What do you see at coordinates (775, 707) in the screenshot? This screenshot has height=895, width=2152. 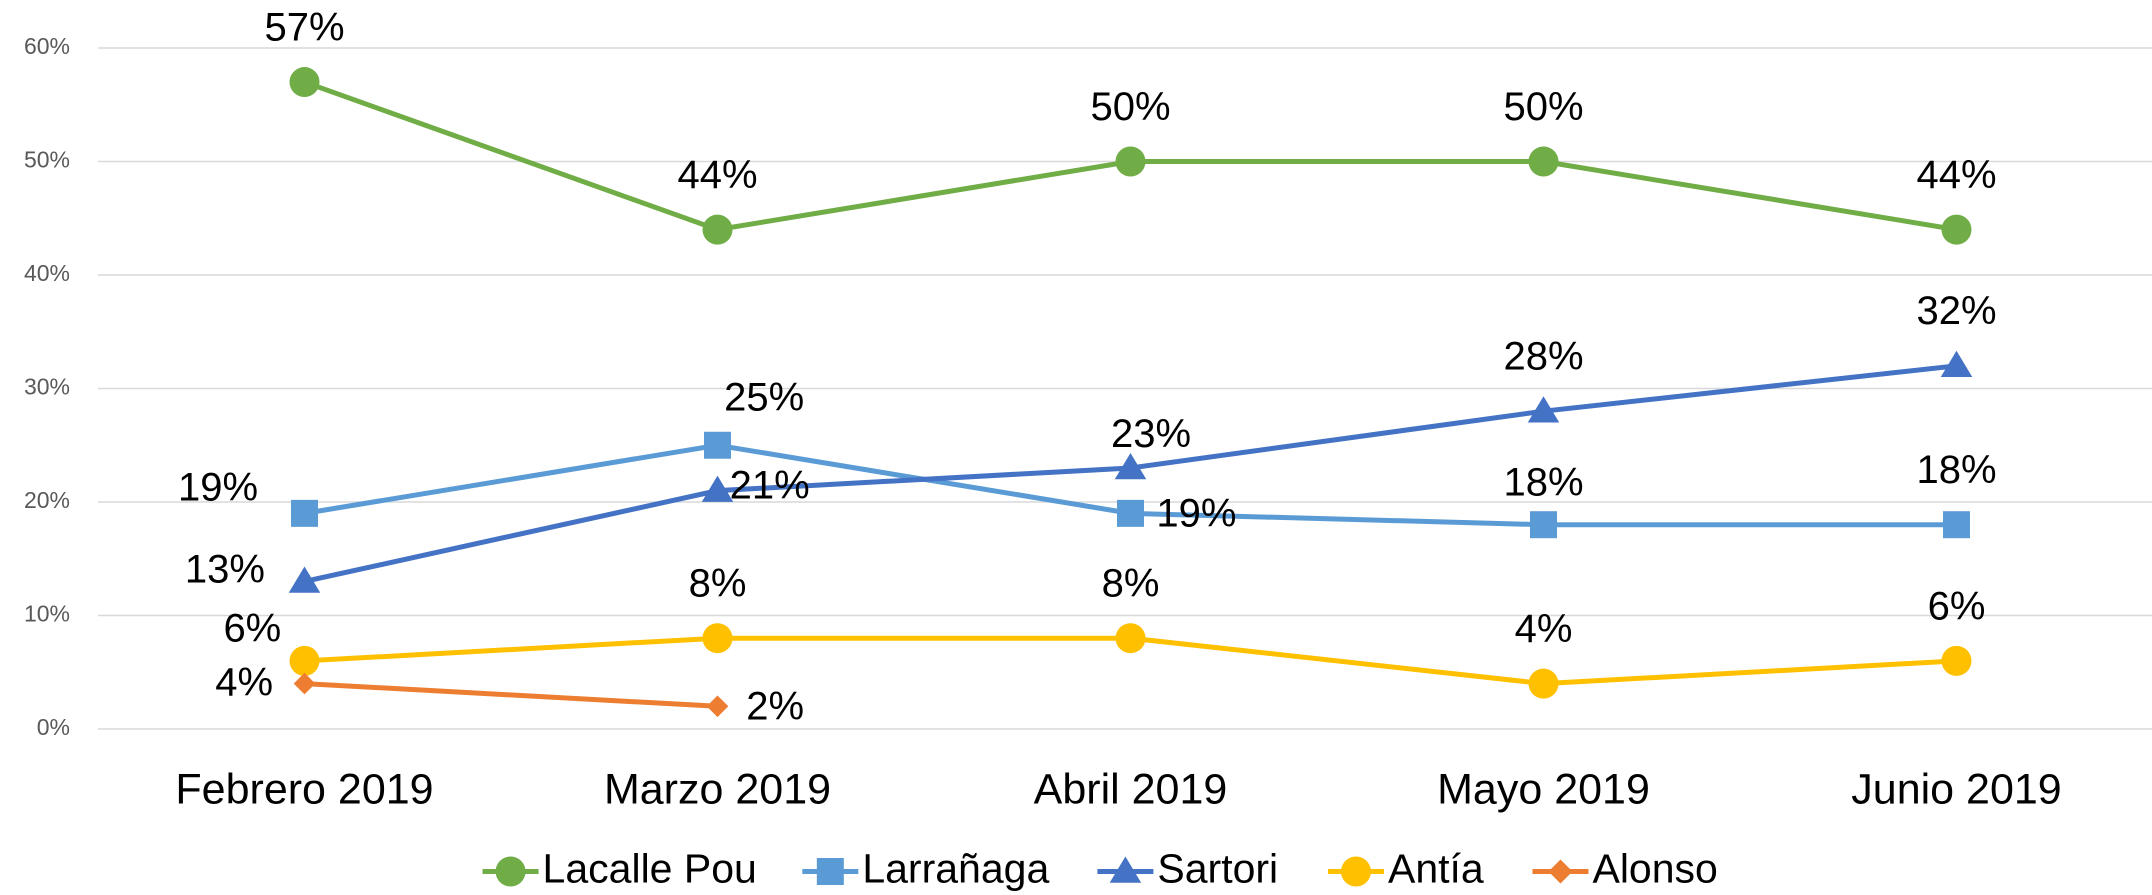 I see `data-label: 2%` at bounding box center [775, 707].